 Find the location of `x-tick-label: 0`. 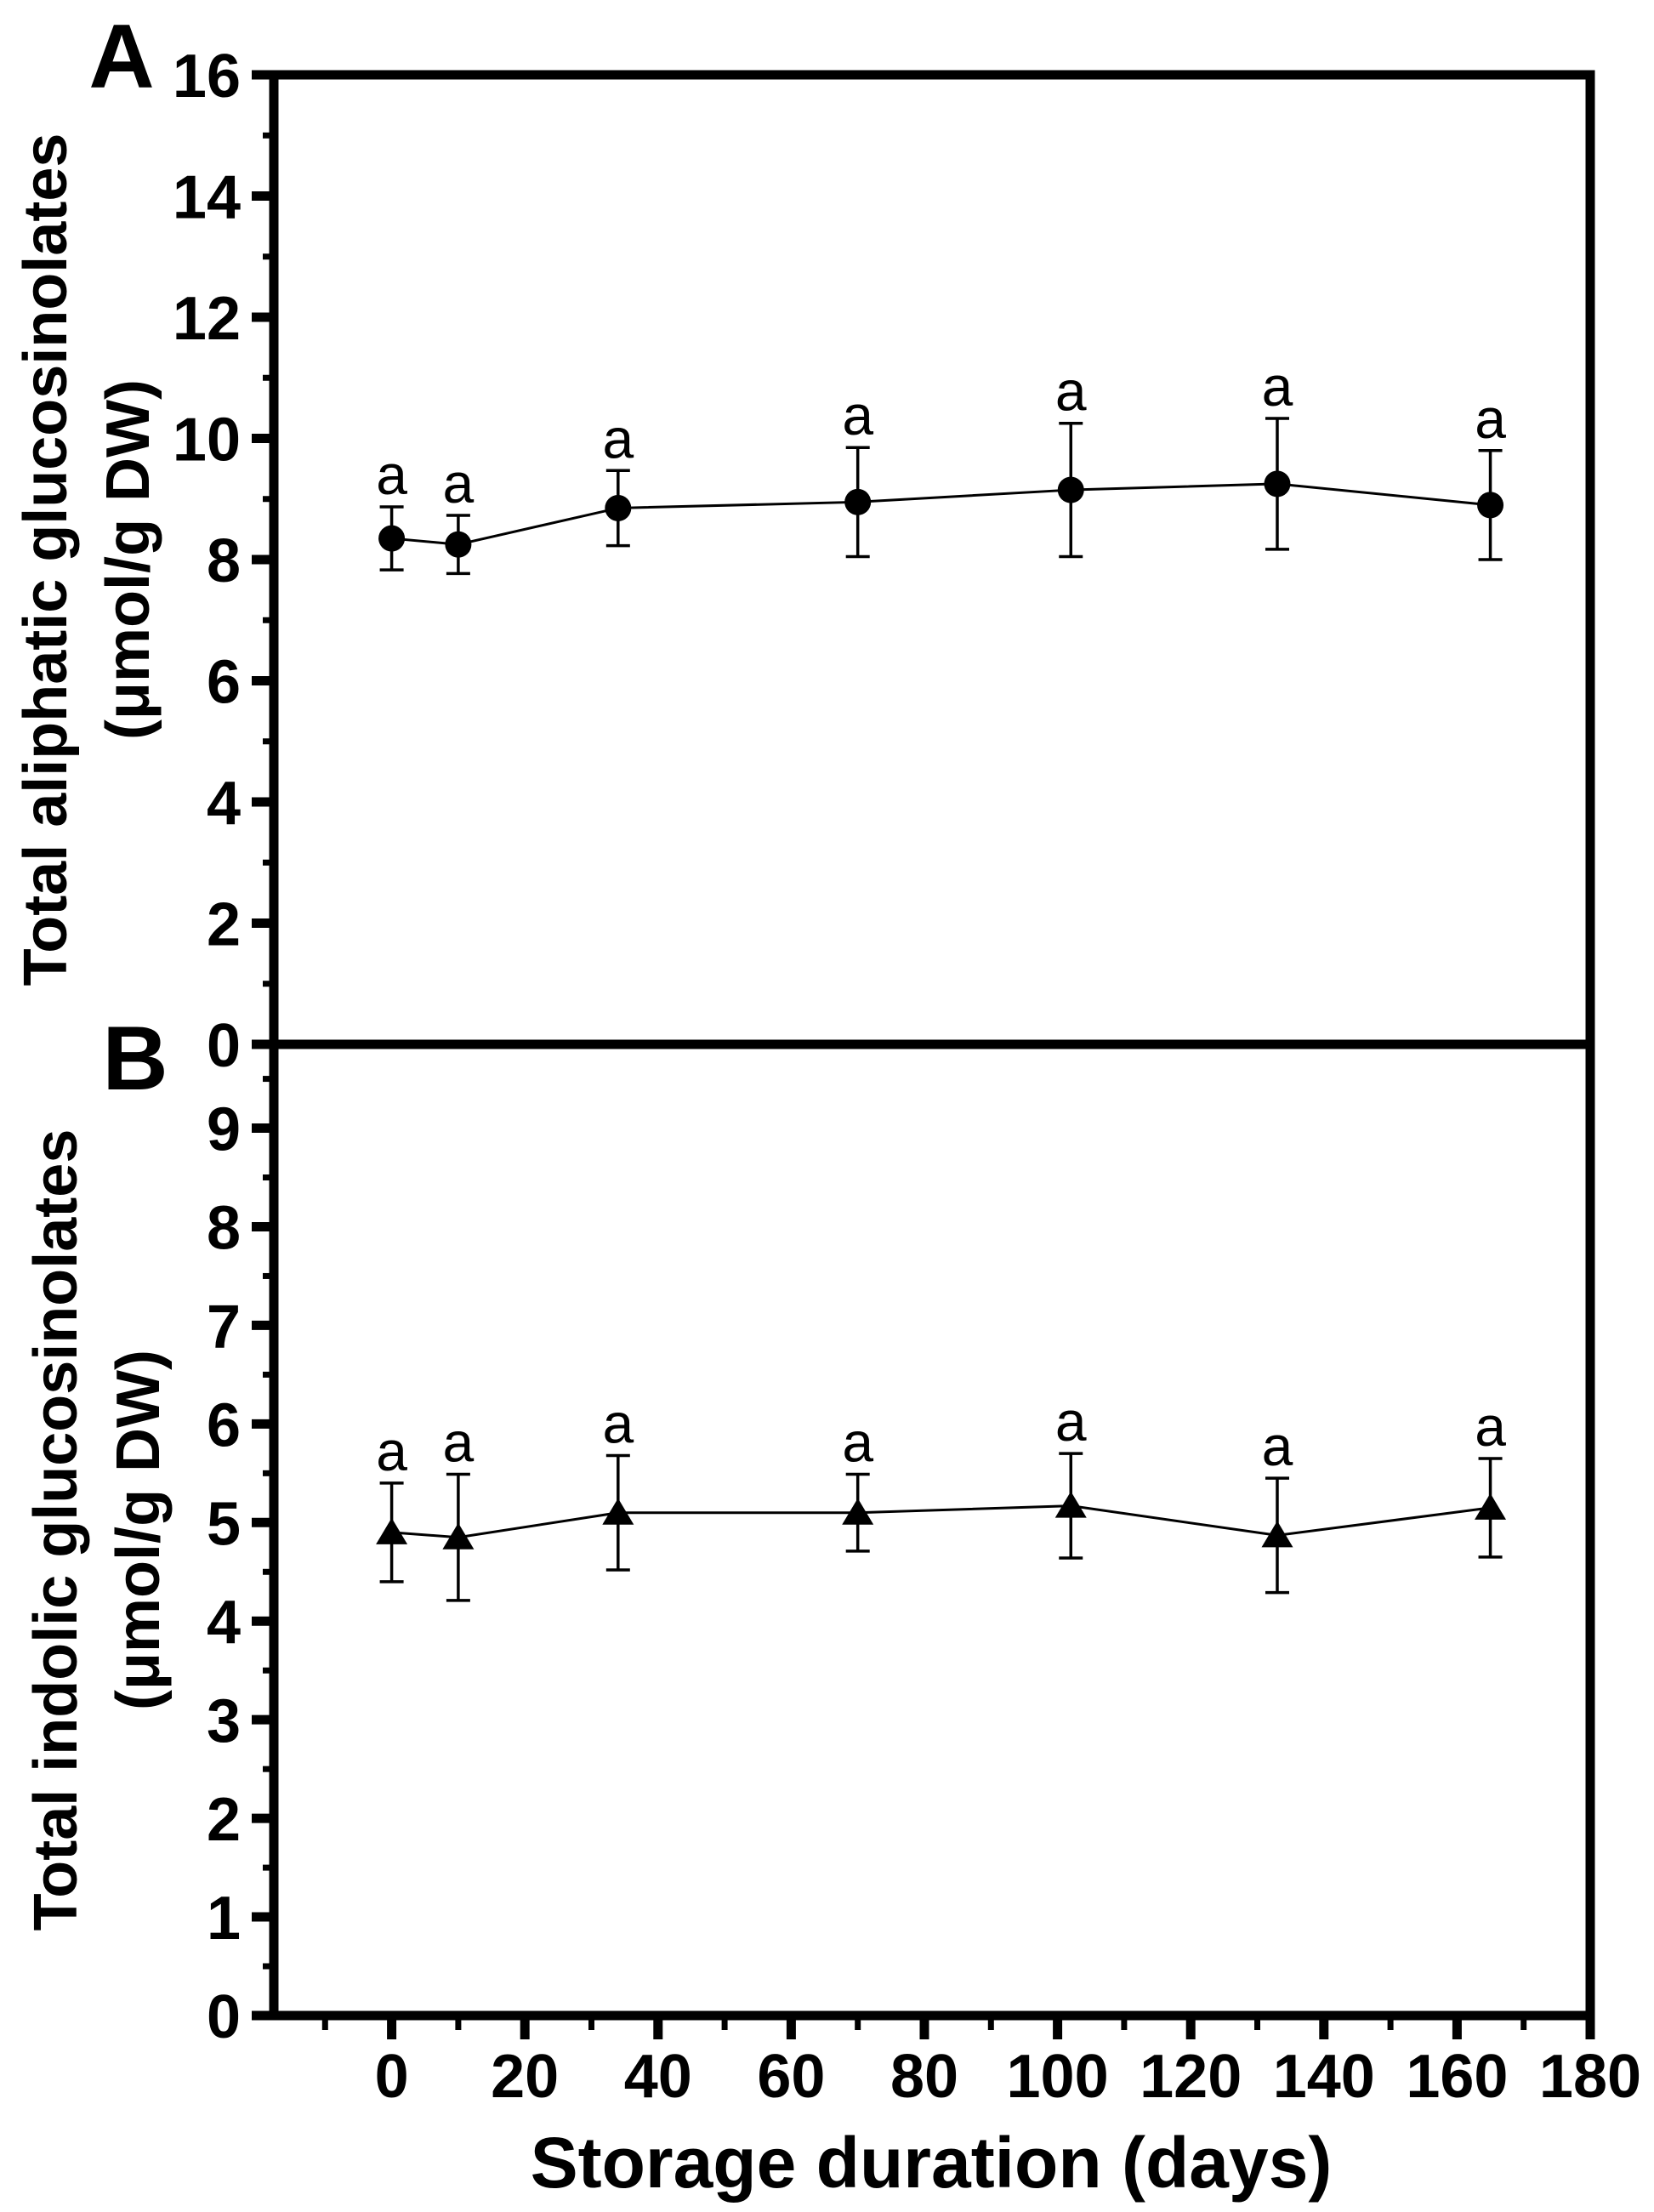

x-tick-label: 0 is located at coordinates (392, 2077).